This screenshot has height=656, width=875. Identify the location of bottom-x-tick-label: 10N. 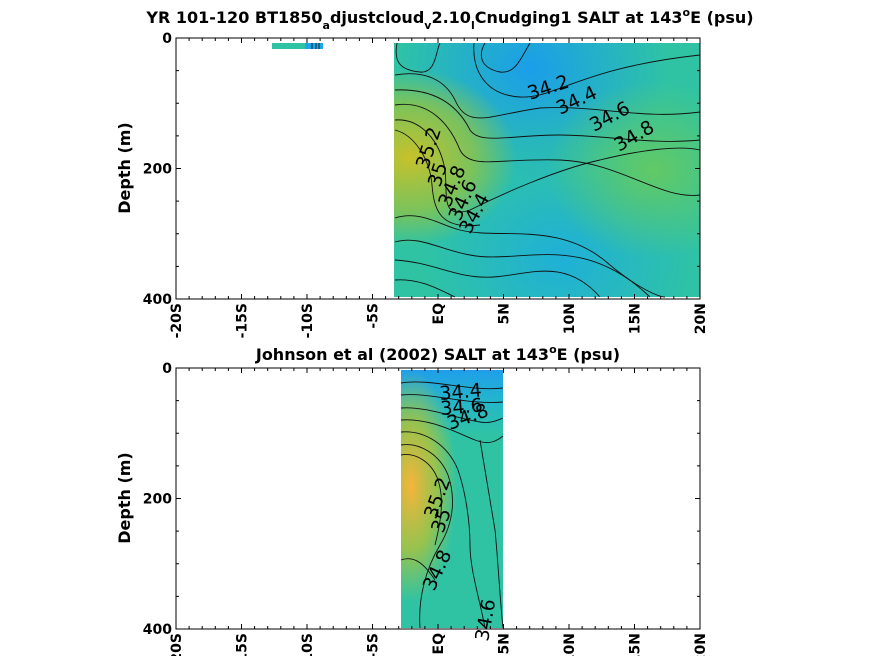
(570, 644).